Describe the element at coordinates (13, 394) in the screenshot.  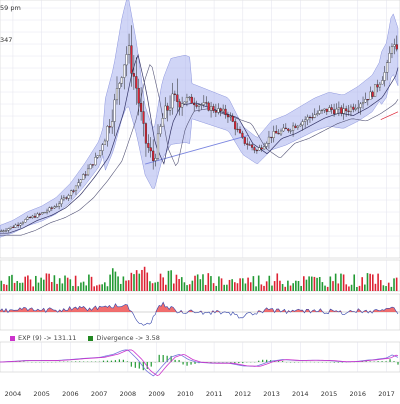
I see `x-tick-label-2004: 2004` at that location.